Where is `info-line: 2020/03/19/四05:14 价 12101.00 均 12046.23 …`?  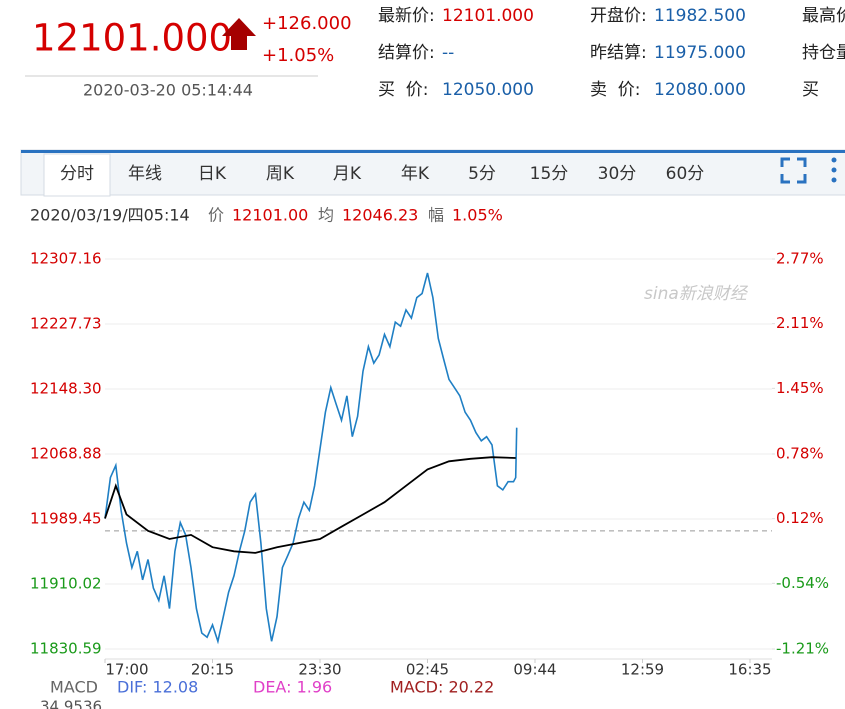 info-line: 2020/03/19/四05:14 价 12101.00 均 12046.23 … is located at coordinates (266, 215).